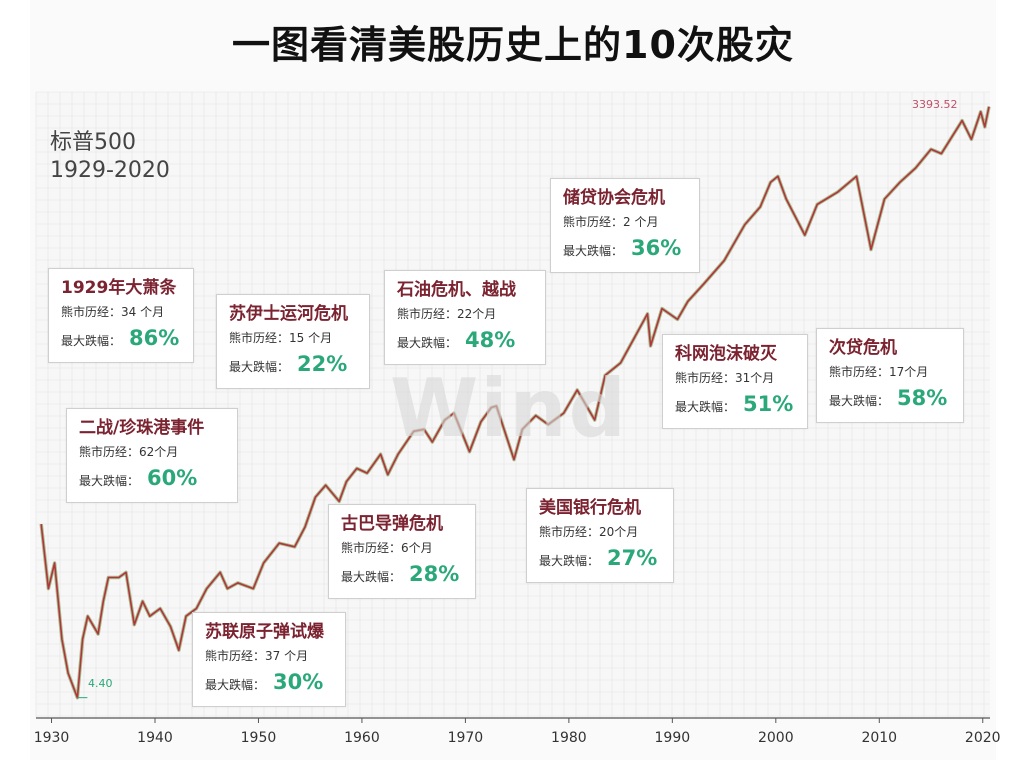  I want to click on event-drop: 22%, so click(322, 364).